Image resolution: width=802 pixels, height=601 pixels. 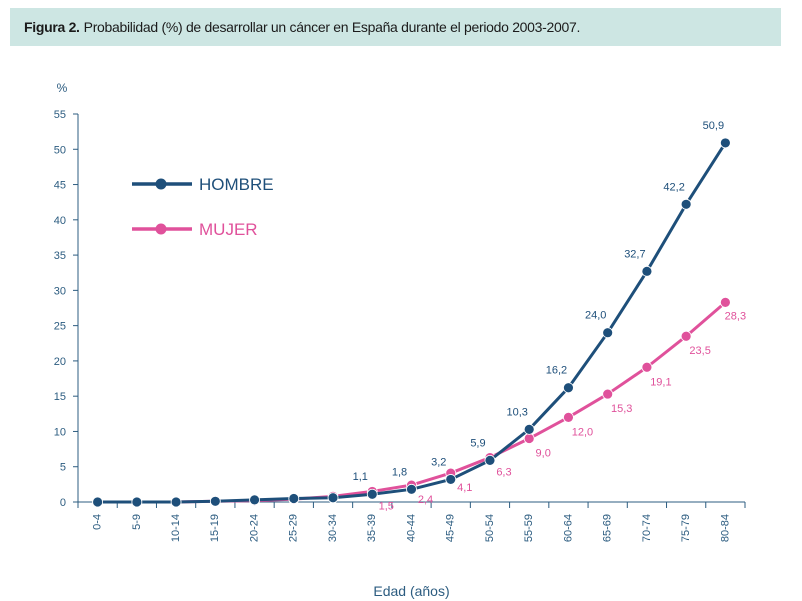 I want to click on data-label-mujer: 2,4, so click(x=425, y=500).